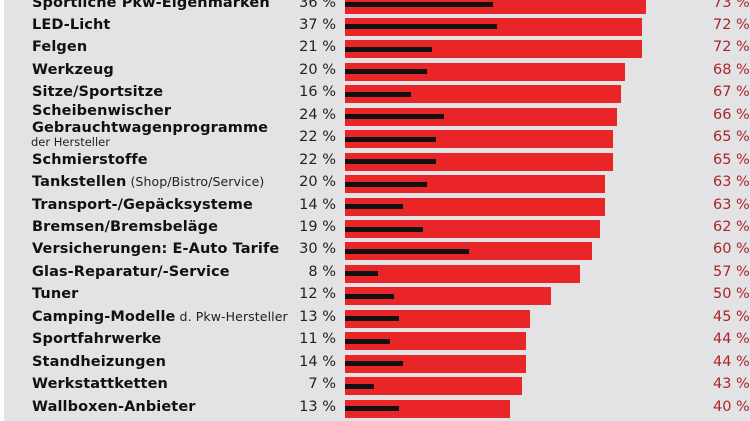  I want to click on category-name: Wallboxen-Anbieter, so click(114, 406).